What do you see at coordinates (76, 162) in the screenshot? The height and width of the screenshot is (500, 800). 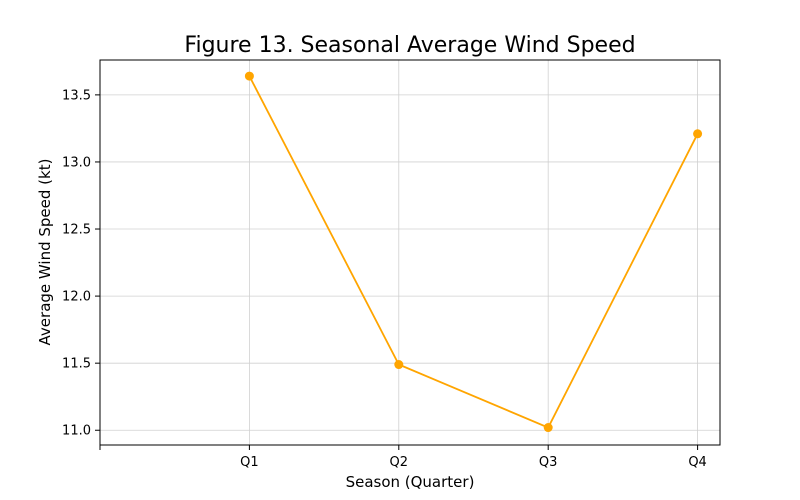 I see `y-tick-label: 13.0` at bounding box center [76, 162].